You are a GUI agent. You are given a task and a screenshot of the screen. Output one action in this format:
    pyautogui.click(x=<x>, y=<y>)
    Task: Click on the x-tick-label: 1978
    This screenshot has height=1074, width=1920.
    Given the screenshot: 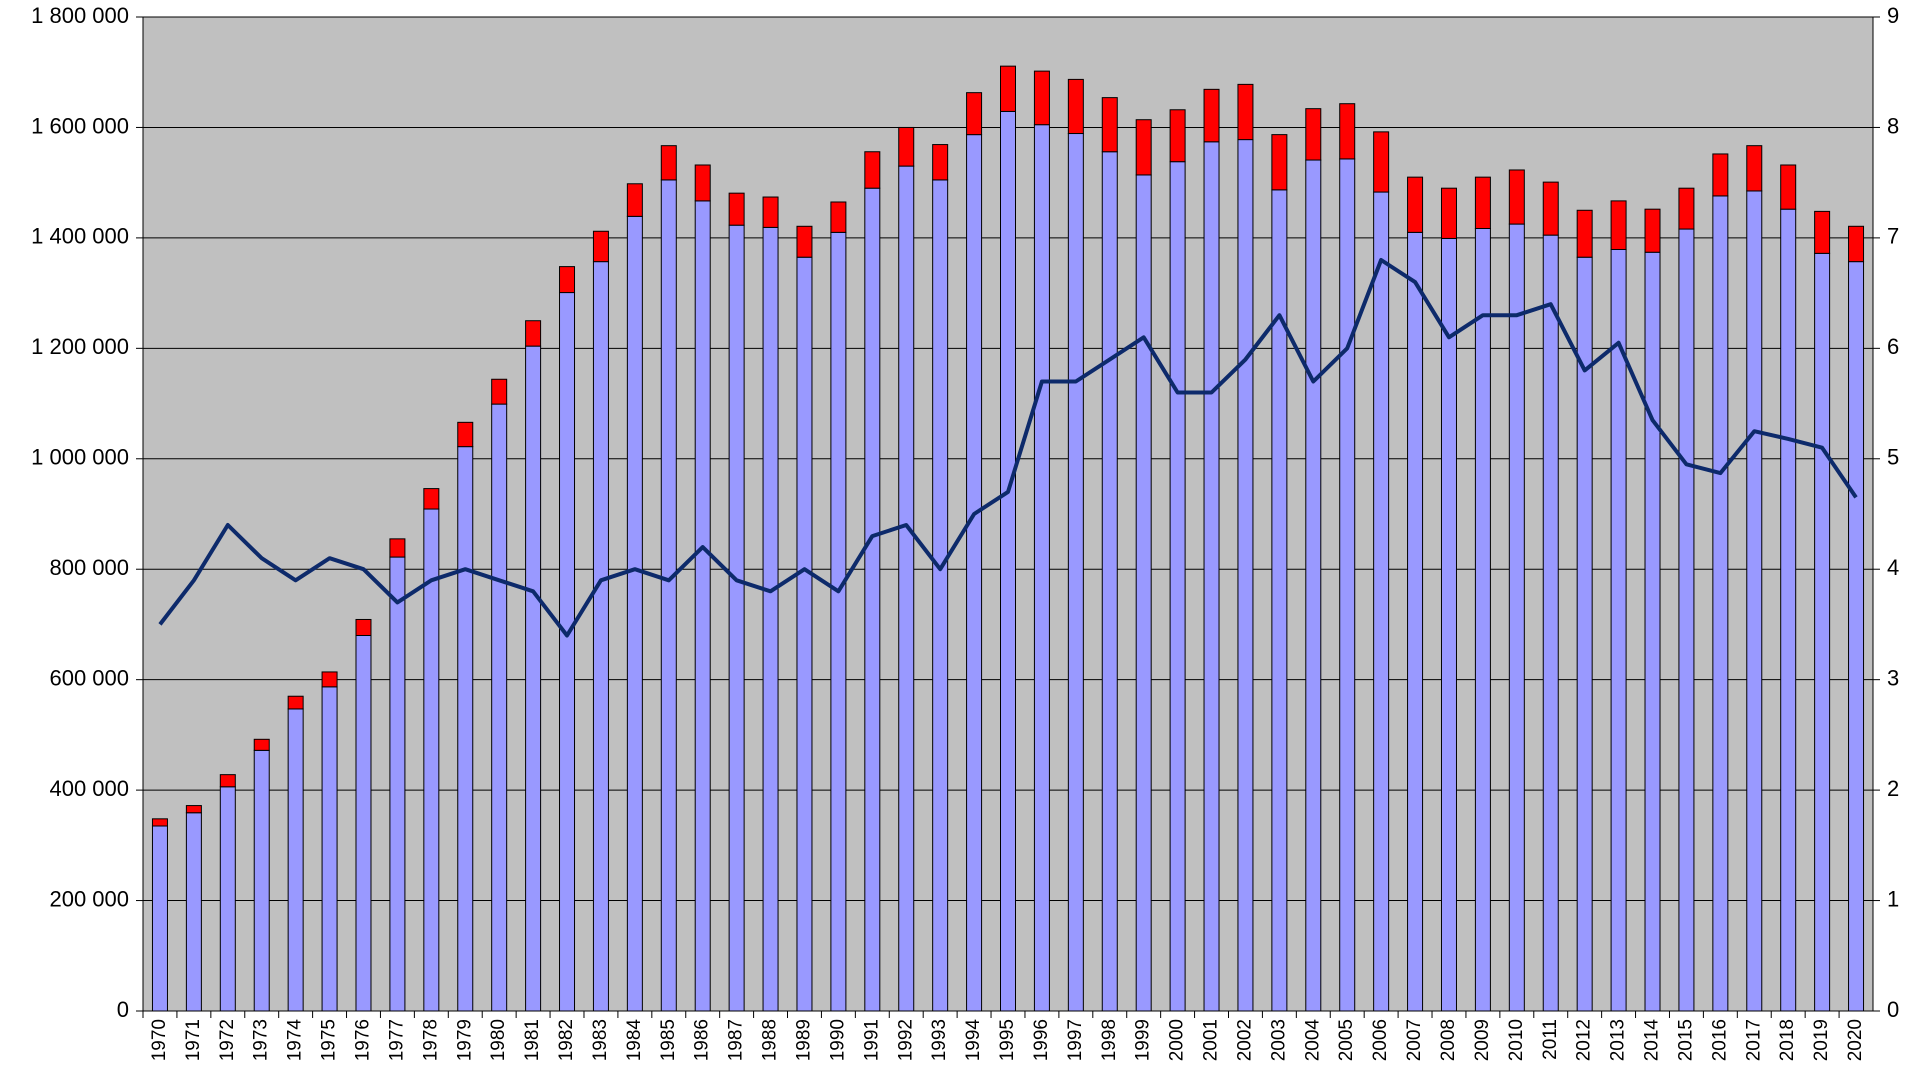 What is the action you would take?
    pyautogui.click(x=430, y=1040)
    